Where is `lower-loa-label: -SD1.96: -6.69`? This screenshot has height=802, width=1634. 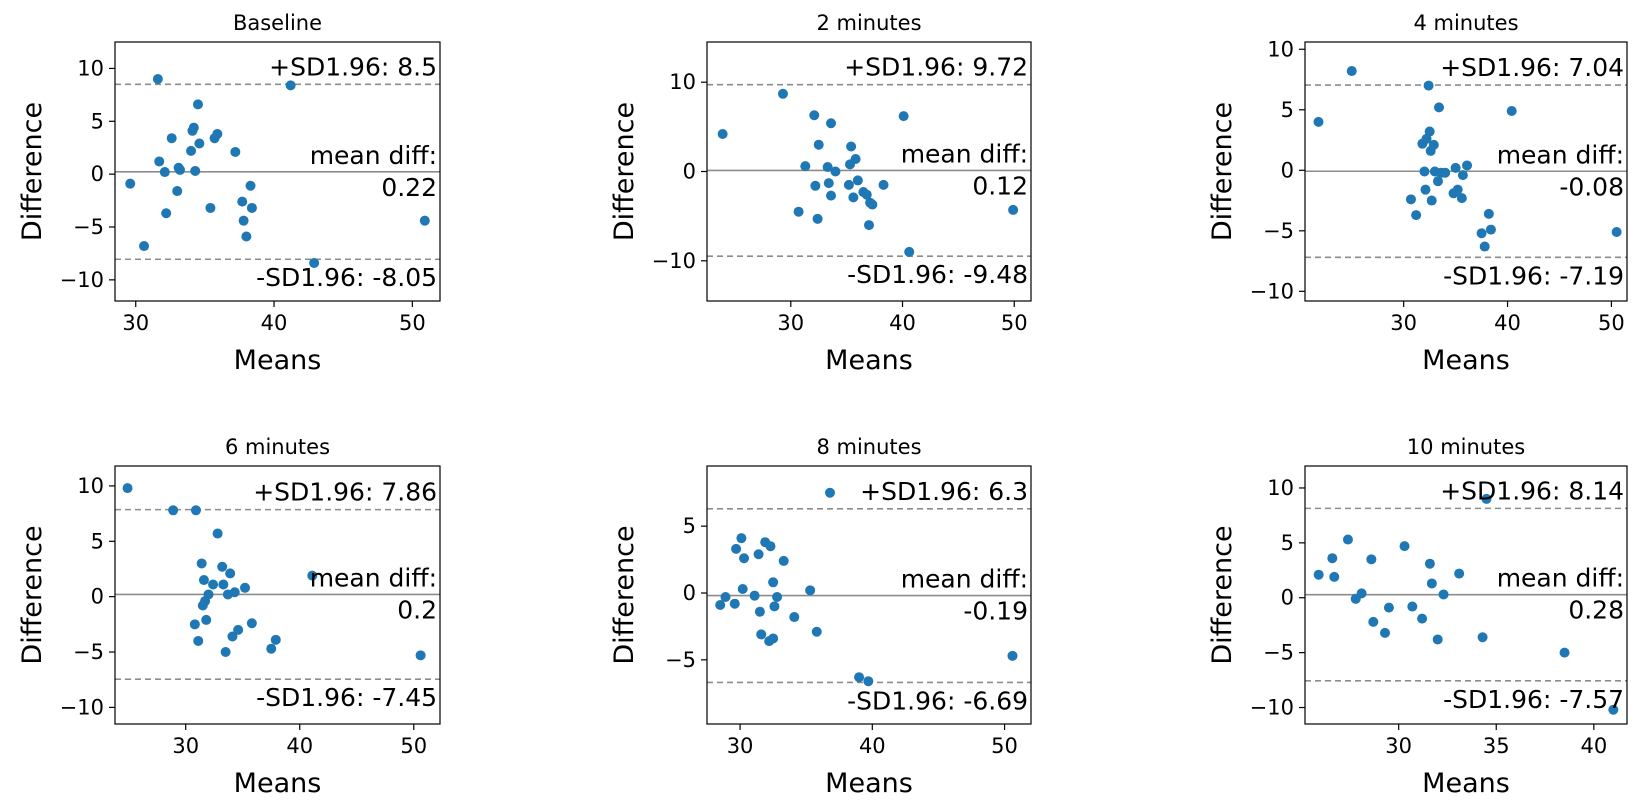
lower-loa-label: -SD1.96: -6.69 is located at coordinates (937, 700).